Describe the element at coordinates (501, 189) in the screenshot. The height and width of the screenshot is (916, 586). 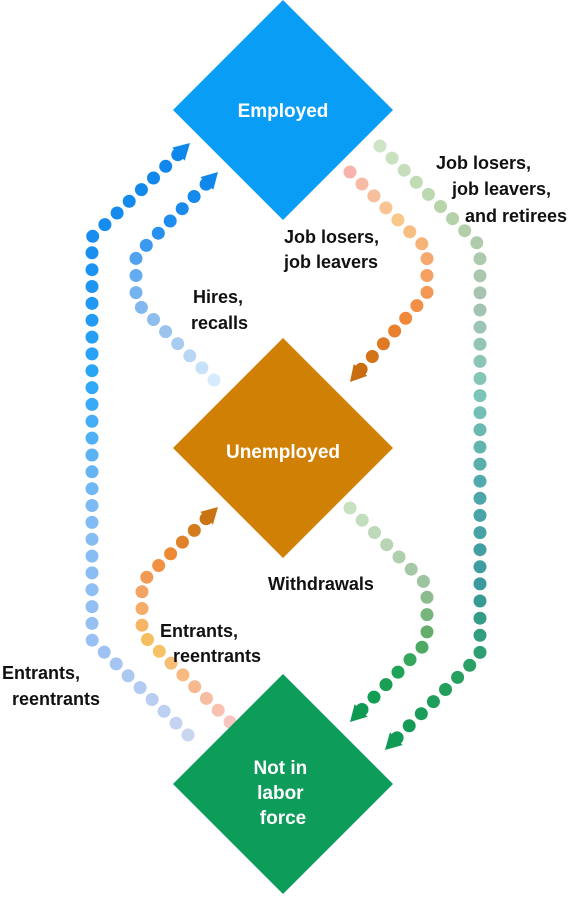
I see `job-losers-leavers-retirees-label: Job losers, job leavers, and retirees` at that location.